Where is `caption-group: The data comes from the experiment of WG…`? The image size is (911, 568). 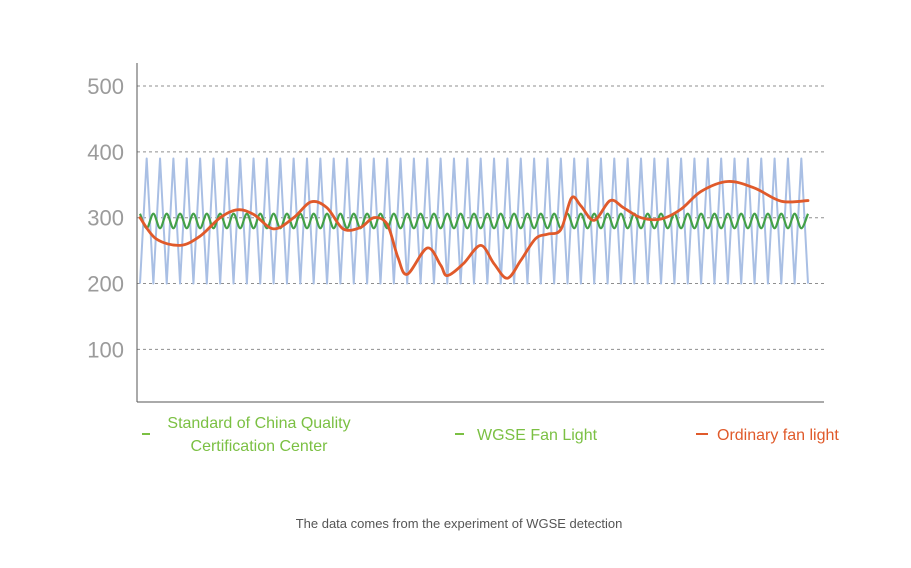 caption-group: The data comes from the experiment of WG… is located at coordinates (459, 523).